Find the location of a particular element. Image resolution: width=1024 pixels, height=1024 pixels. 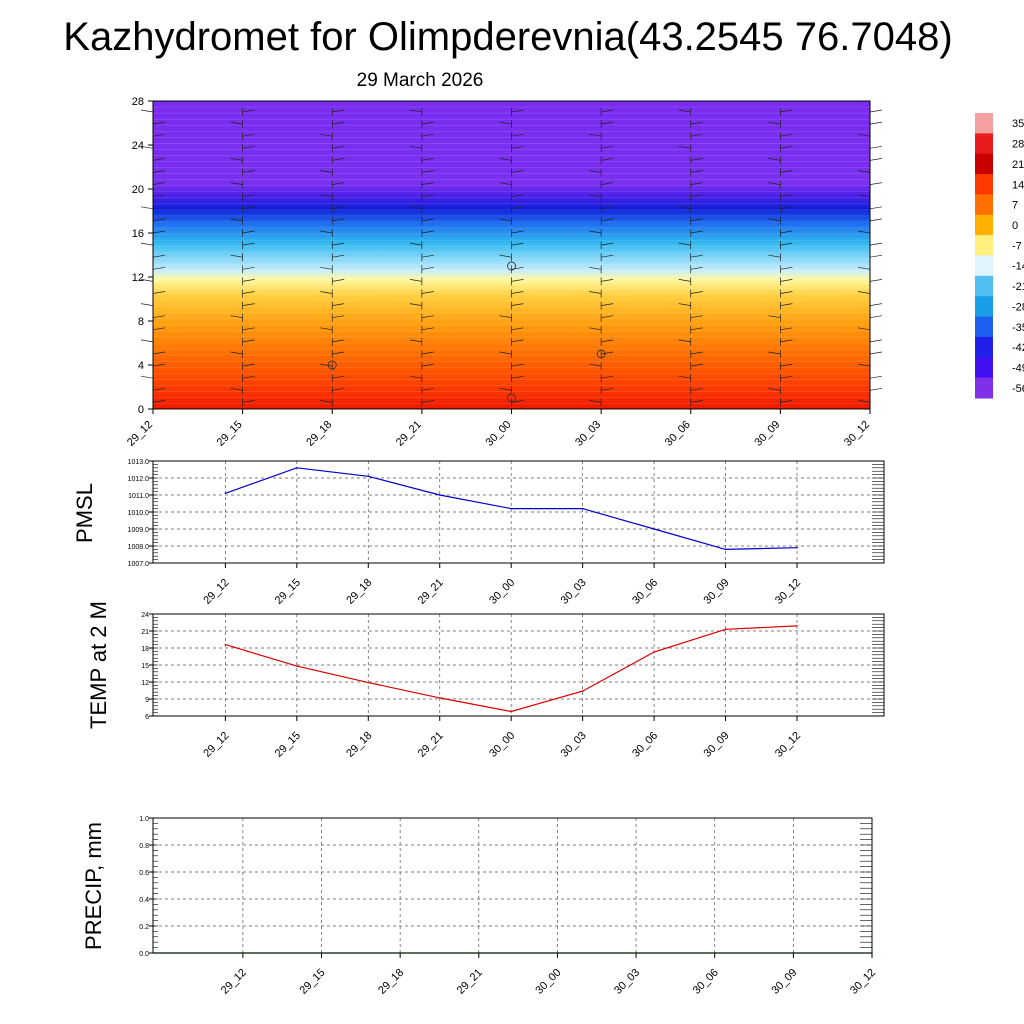

precip-axis-label: PRECIP, mm is located at coordinates (93, 886).